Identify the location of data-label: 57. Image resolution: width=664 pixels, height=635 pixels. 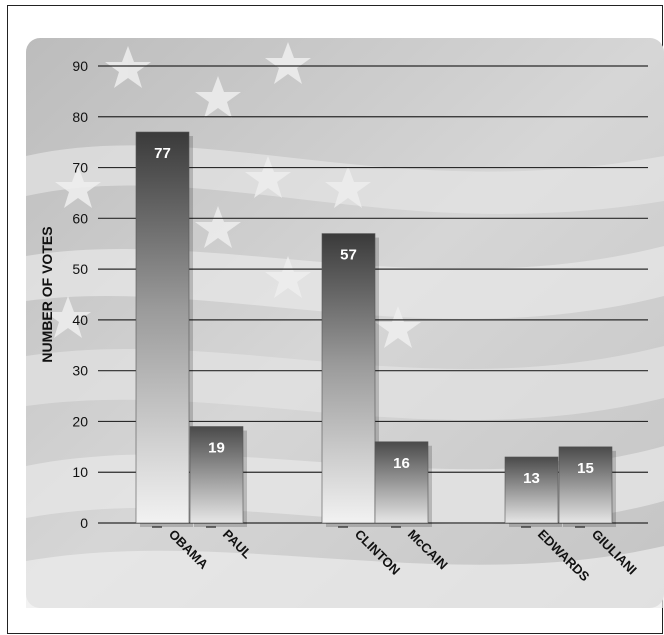
(348, 255).